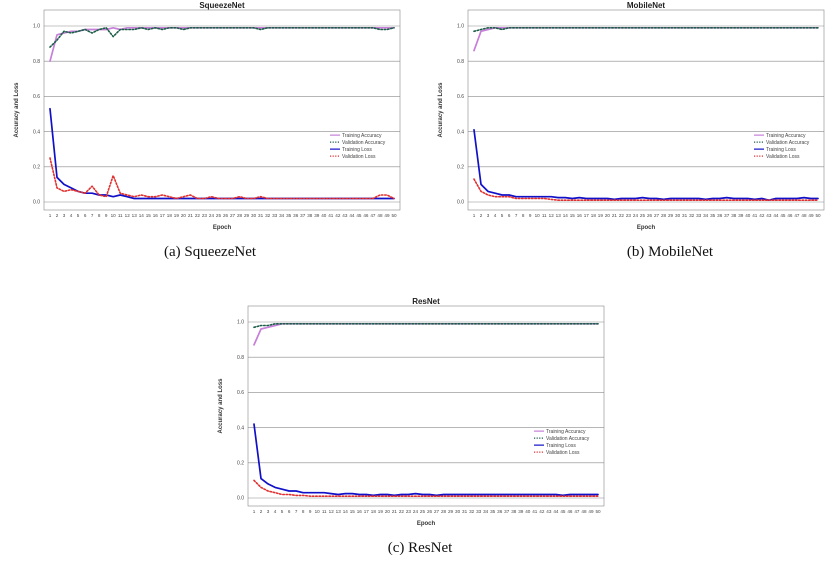  Describe the element at coordinates (240, 393) in the screenshot. I see `y-tick-label: 0.6` at that location.